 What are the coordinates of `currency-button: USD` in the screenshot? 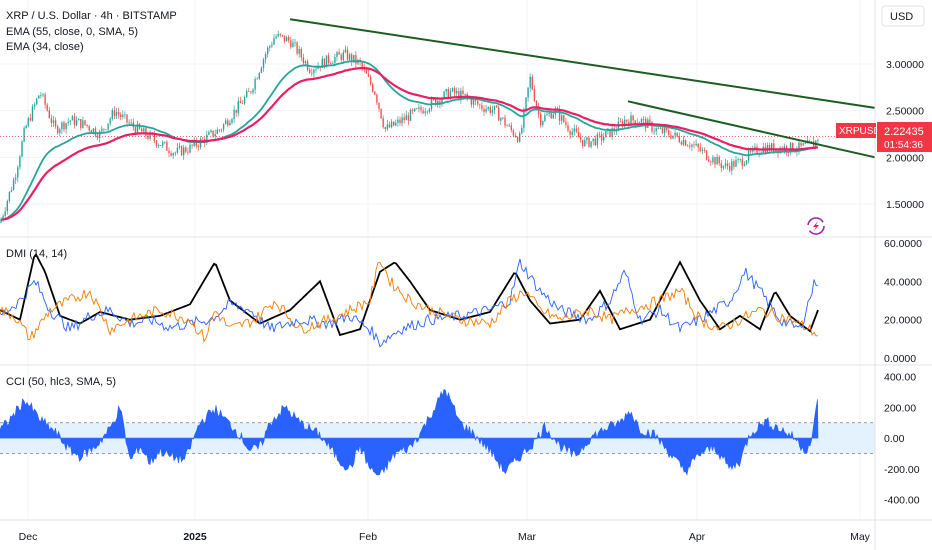 It's located at (903, 16).